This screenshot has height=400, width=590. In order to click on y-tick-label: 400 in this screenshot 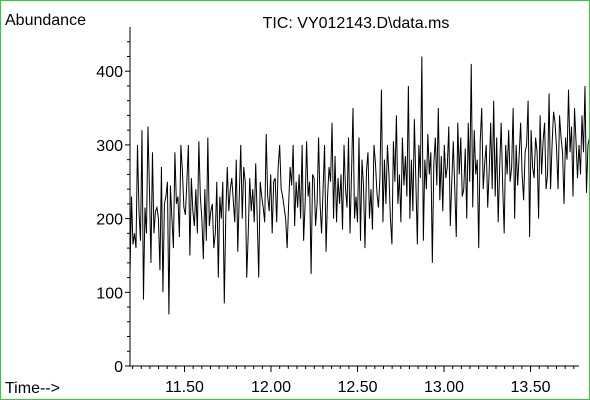, I will do `click(109, 72)`.